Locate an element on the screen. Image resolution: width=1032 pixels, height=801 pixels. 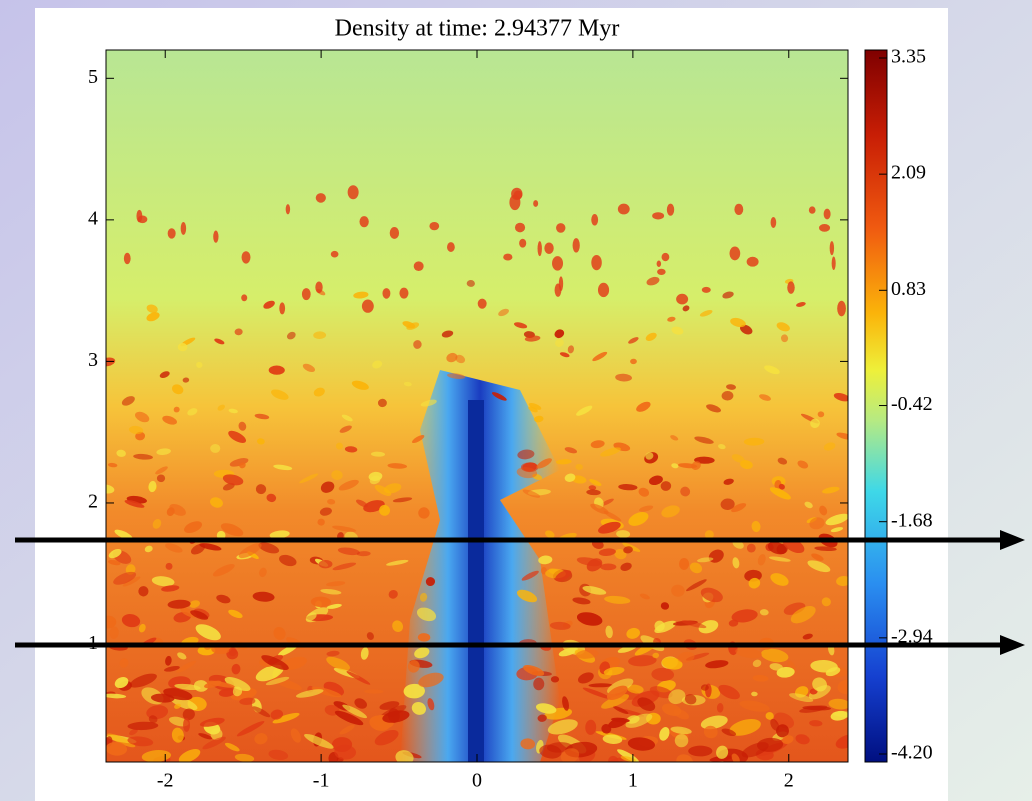
column-core is located at coordinates (476, 581).